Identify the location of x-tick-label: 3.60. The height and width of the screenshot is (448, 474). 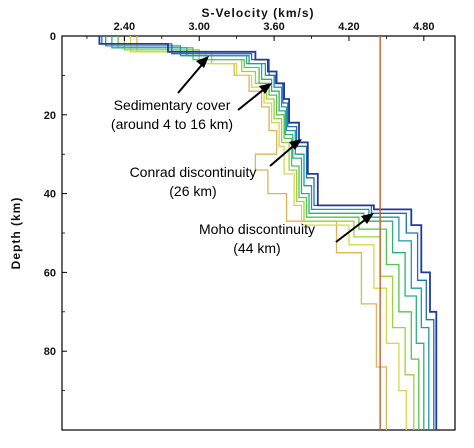
(273, 27).